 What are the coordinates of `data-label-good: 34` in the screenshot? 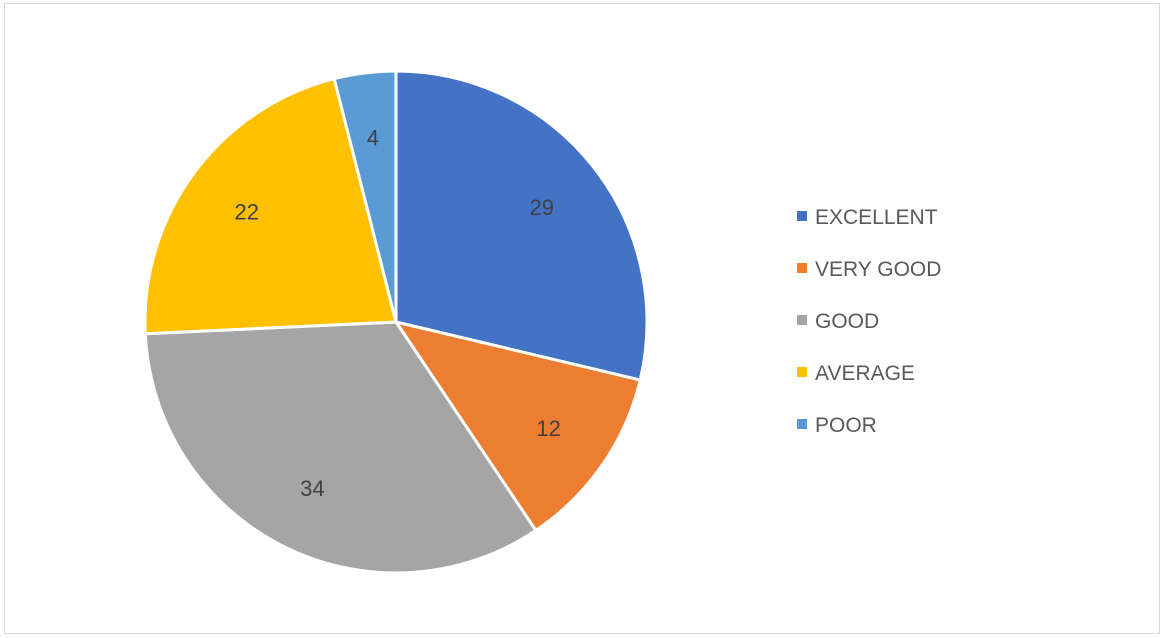 It's located at (312, 488).